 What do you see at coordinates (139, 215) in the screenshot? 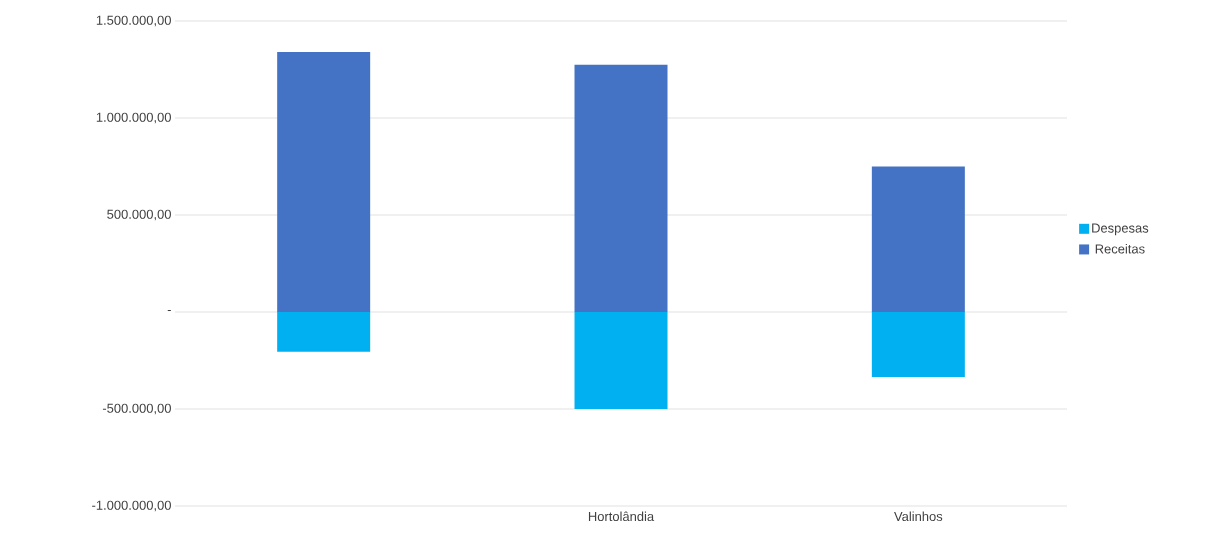
I see `y-tick-label: 500.000,00` at bounding box center [139, 215].